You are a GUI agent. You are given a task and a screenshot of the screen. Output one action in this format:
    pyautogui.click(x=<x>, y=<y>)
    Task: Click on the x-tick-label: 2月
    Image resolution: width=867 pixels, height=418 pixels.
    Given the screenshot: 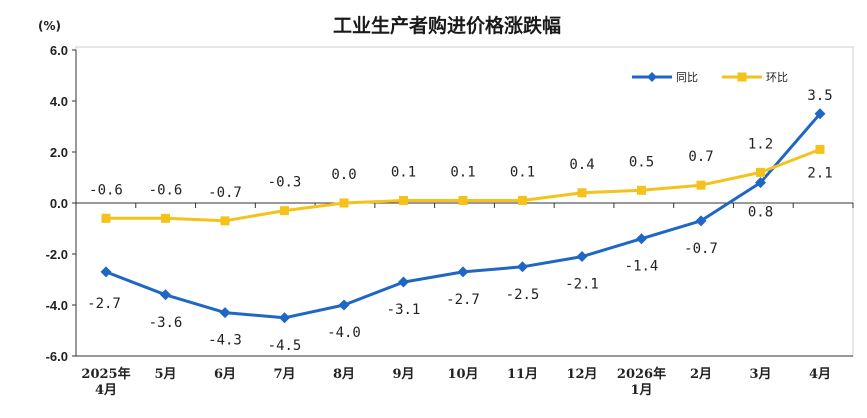 What is the action you would take?
    pyautogui.click(x=701, y=374)
    